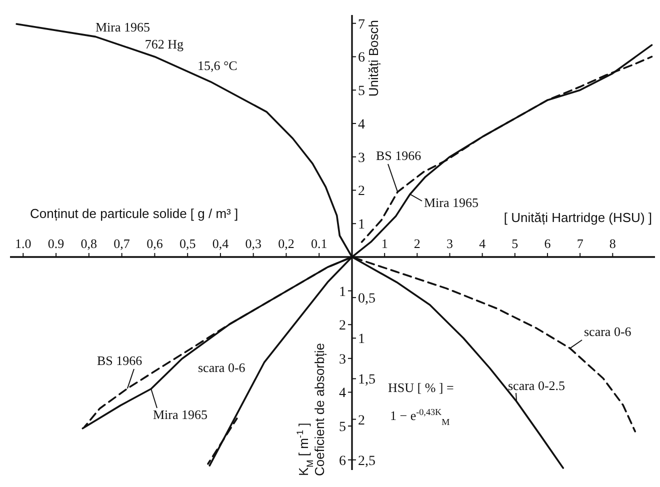 The height and width of the screenshot is (487, 660). What do you see at coordinates (319, 409) in the screenshot?
I see `annotation: Coeficient de absorbție` at bounding box center [319, 409].